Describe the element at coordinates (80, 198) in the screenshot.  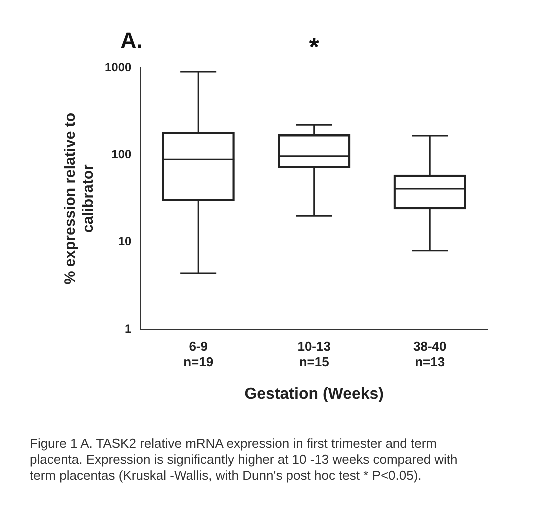
I see `y-axis-title: % expression relative to calibrator` at that location.